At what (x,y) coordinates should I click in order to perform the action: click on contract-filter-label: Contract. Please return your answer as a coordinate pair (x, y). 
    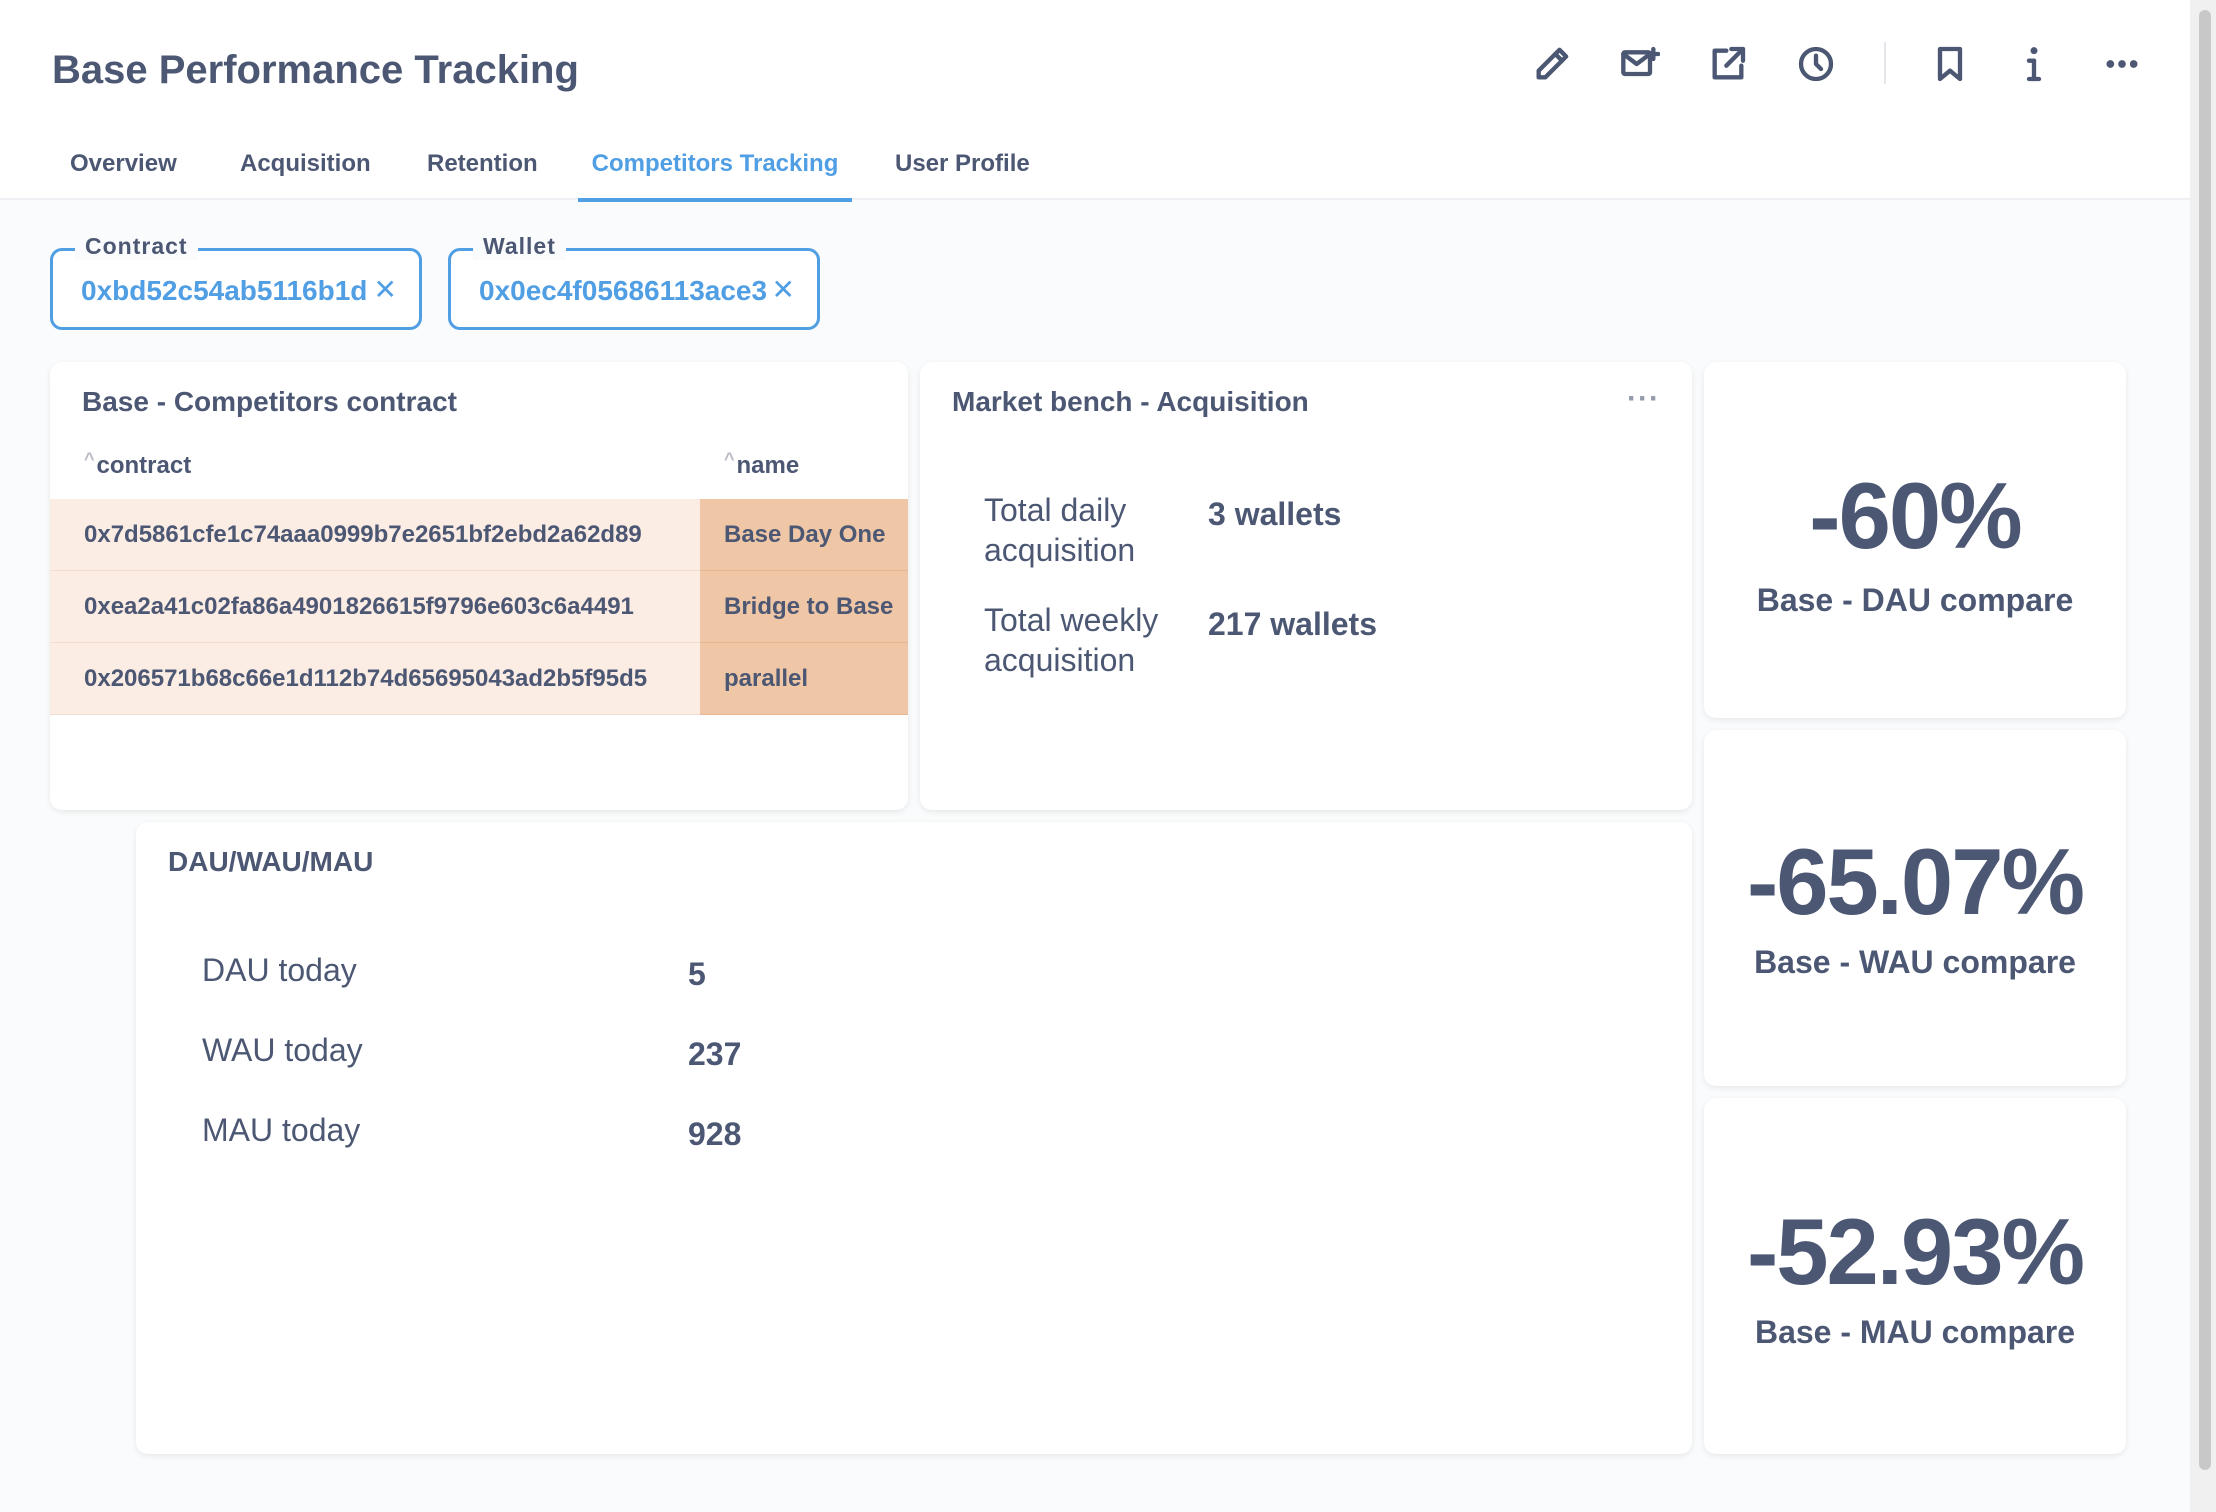
    Looking at the image, I should click on (136, 246).